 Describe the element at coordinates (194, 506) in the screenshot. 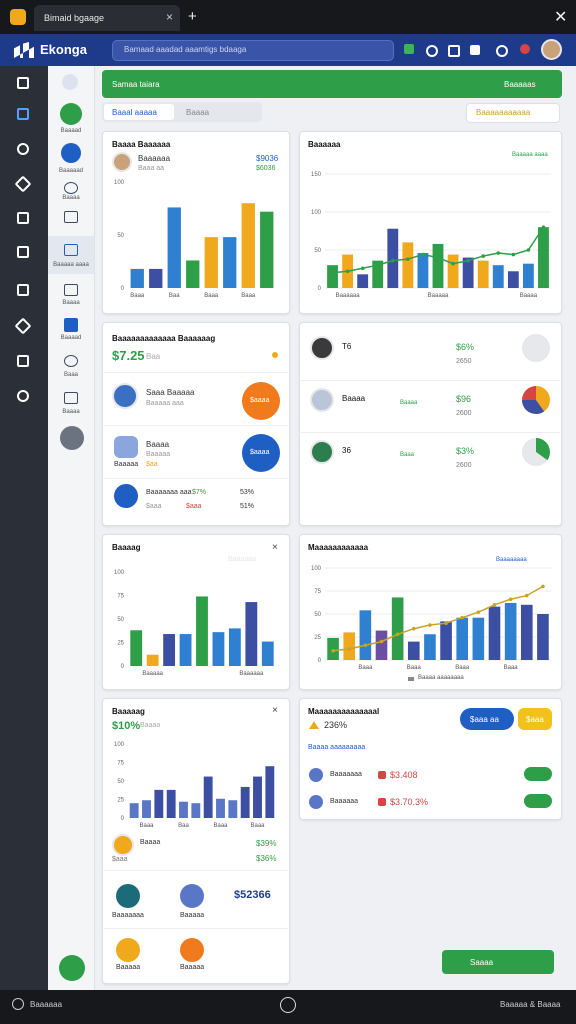

I see `row-sub: $aaa` at that location.